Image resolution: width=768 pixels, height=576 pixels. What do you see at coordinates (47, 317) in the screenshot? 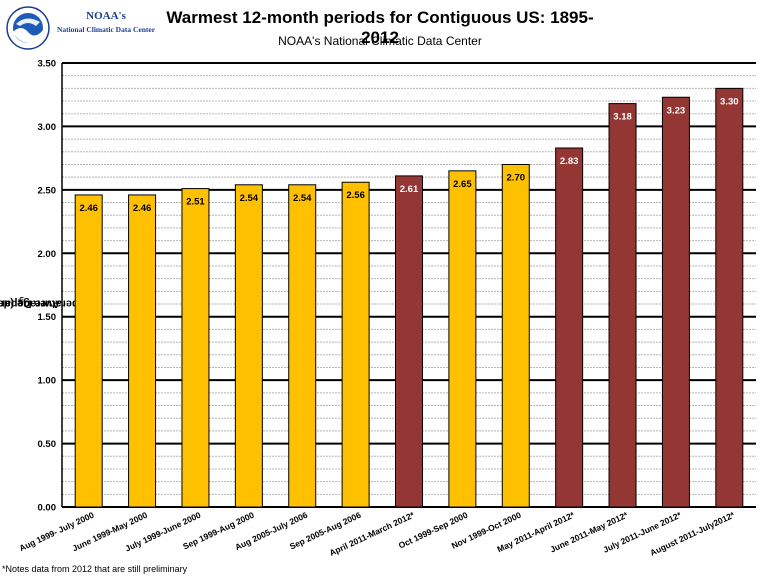
I see `y-tick-label: 1.50` at bounding box center [47, 317].